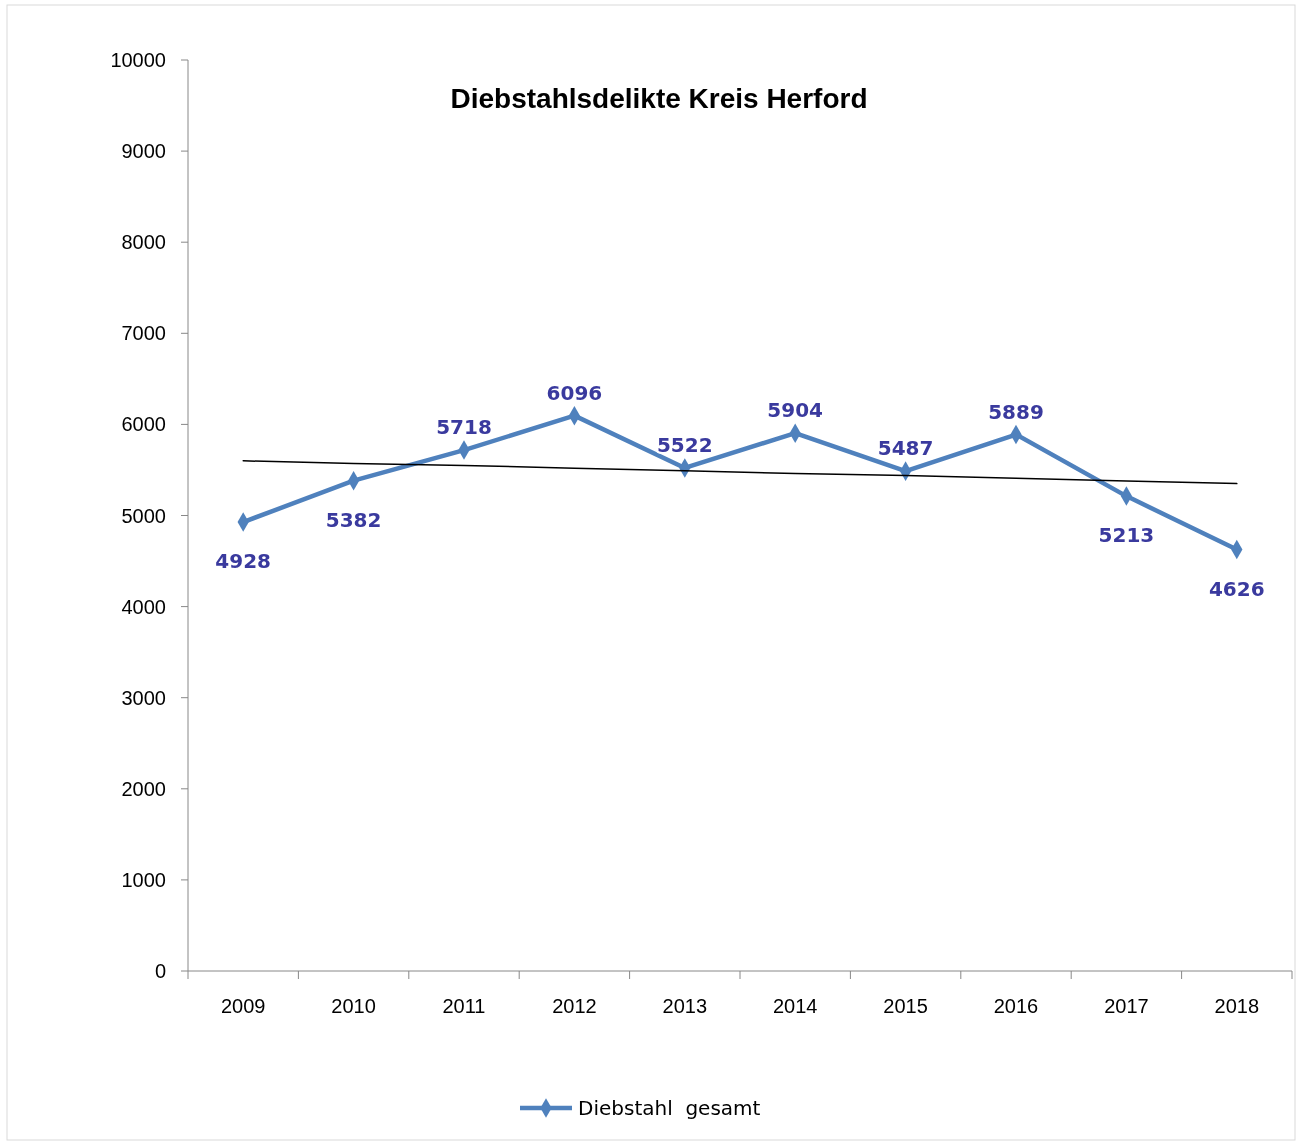 The image size is (1300, 1142). What do you see at coordinates (353, 1006) in the screenshot?
I see `x-tick-label: 2010` at bounding box center [353, 1006].